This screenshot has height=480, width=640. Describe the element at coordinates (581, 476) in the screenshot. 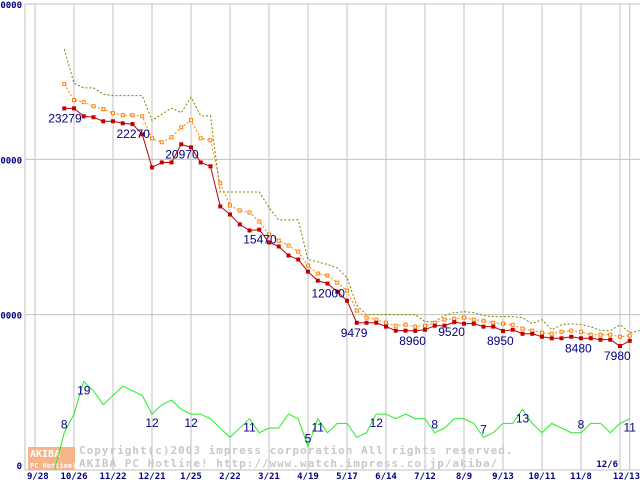

I see `x-tick-label: 11/8` at that location.